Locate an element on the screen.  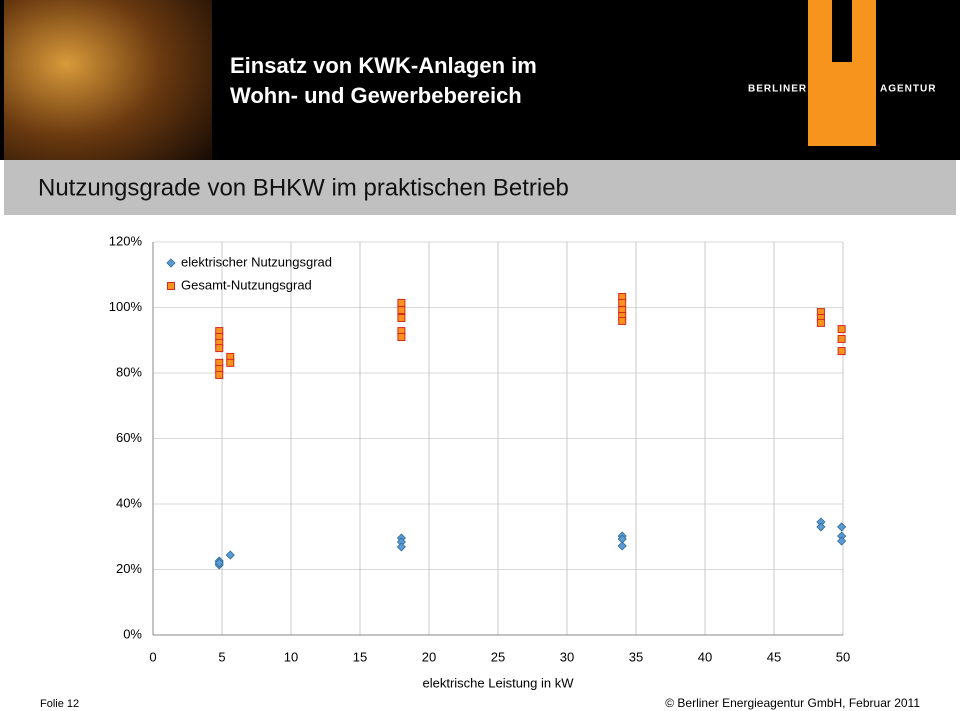
y-tick-label: 80% is located at coordinates (129, 371).